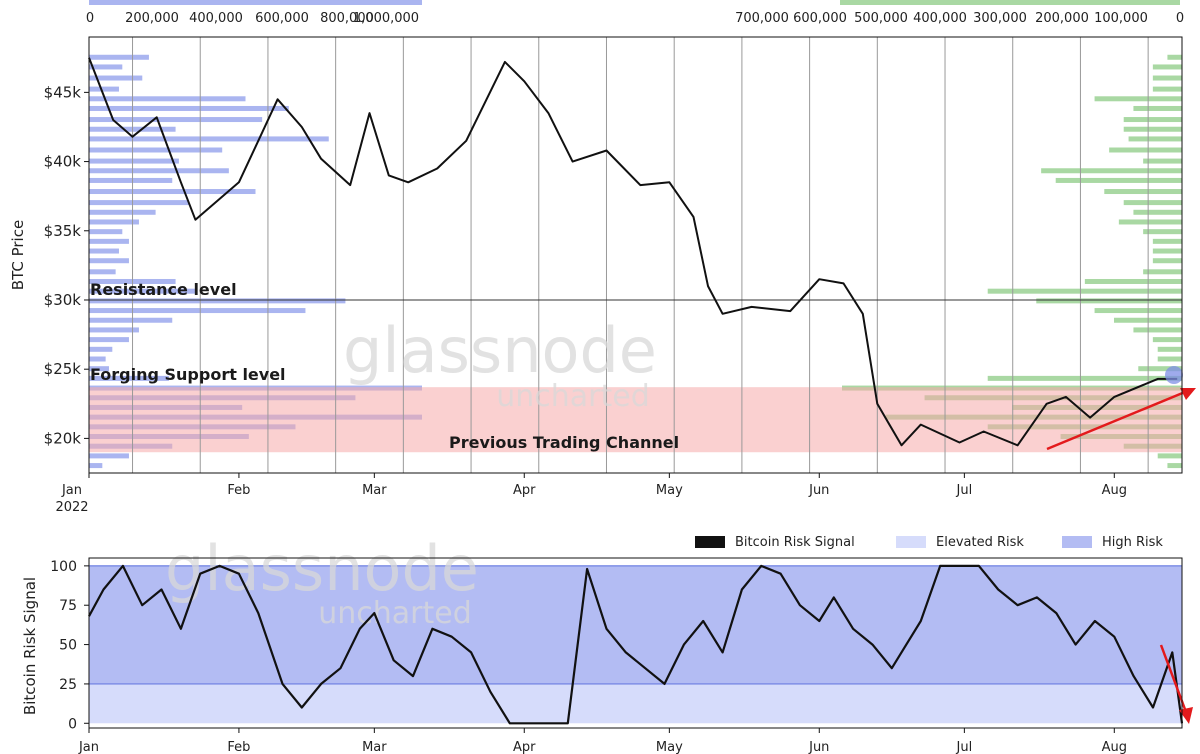 This screenshot has height=754, width=1200. I want to click on risk-xtick-label: Feb, so click(238, 747).